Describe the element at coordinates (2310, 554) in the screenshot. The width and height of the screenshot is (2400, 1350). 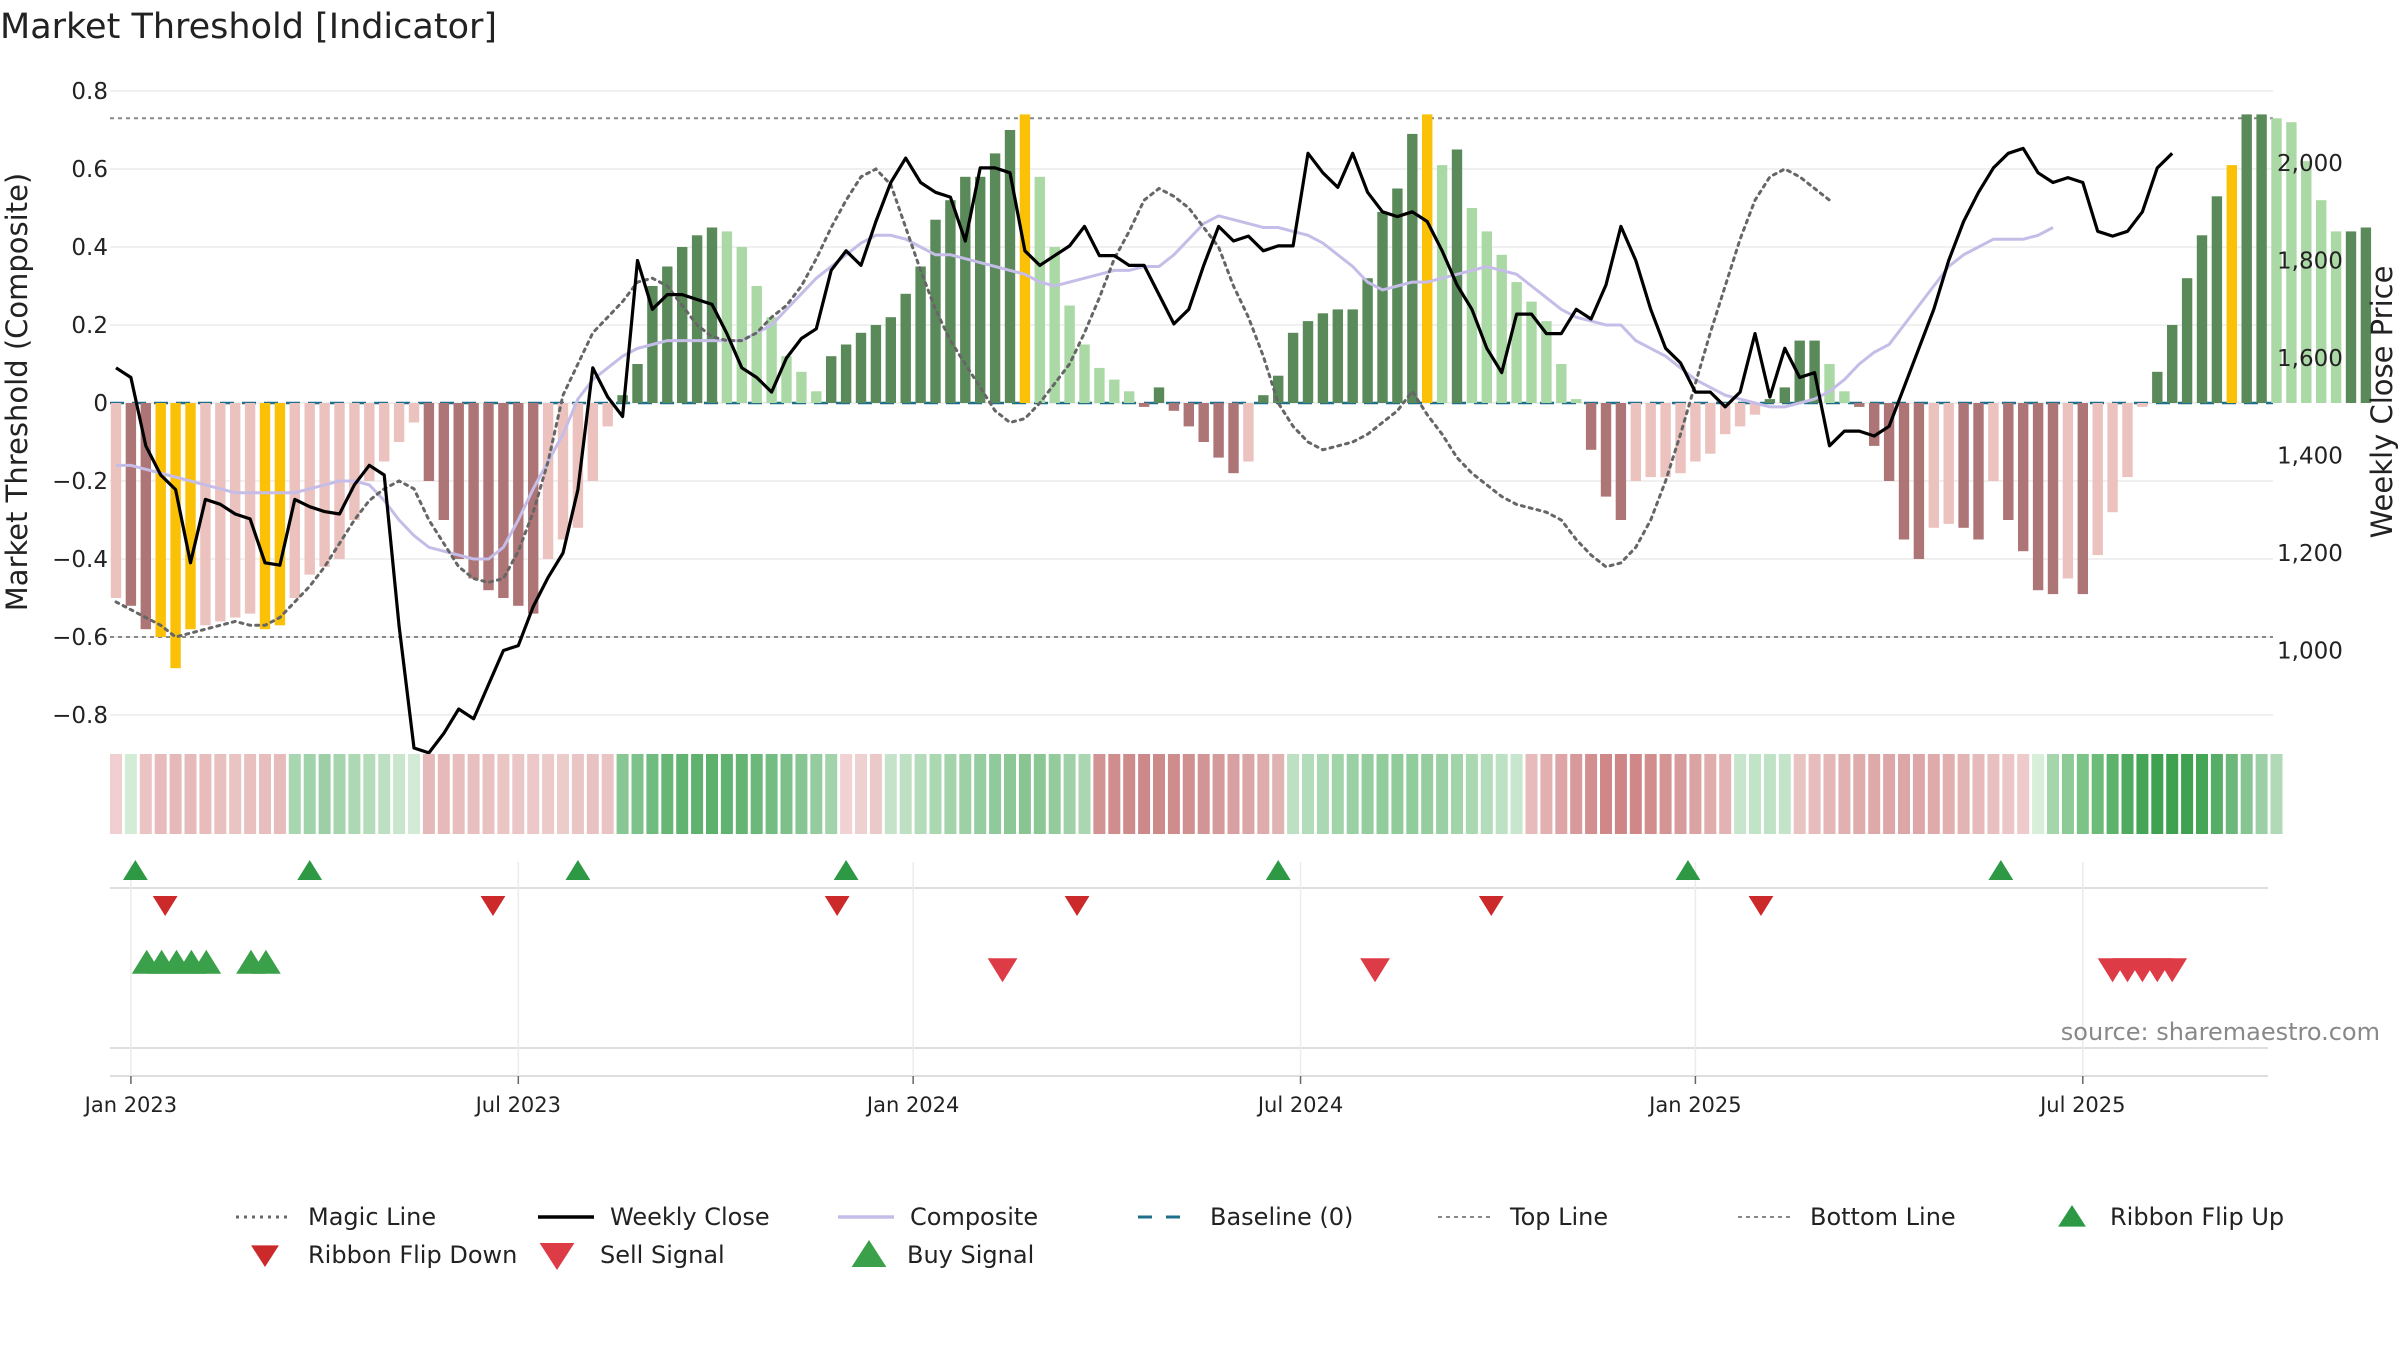
I see `right-tick-label: 1,200` at that location.